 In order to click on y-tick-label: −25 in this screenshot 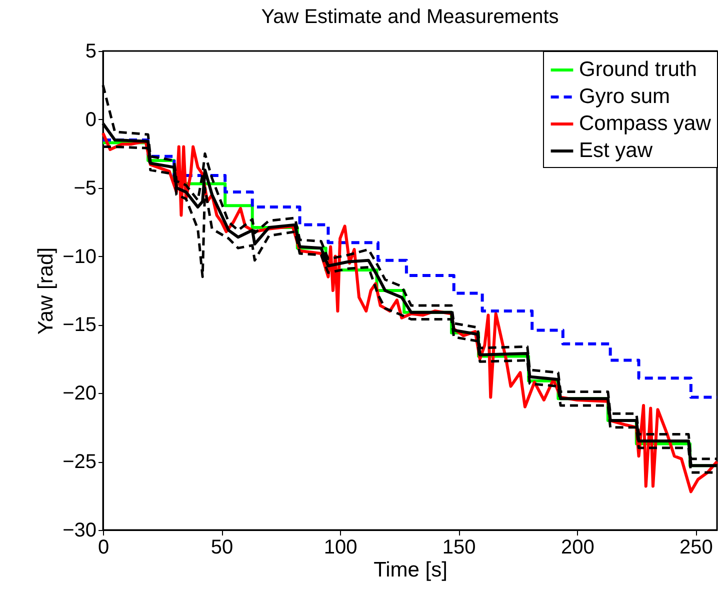, I will do `click(79, 462)`.